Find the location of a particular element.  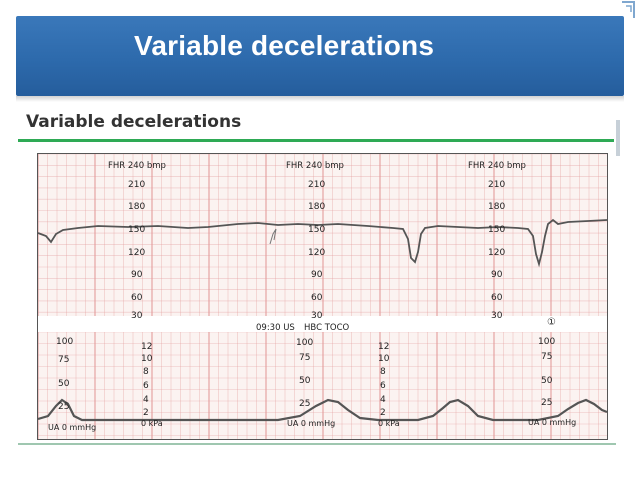

fhr-ua-separator-band is located at coordinates (322, 324).